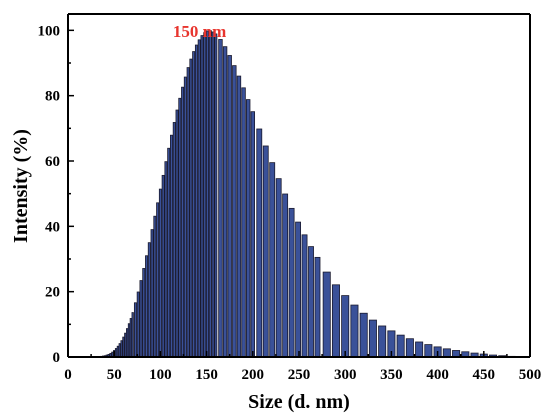 Image resolution: width=544 pixels, height=414 pixels. What do you see at coordinates (206, 375) in the screenshot?
I see `x-tick-label: 150` at bounding box center [206, 375].